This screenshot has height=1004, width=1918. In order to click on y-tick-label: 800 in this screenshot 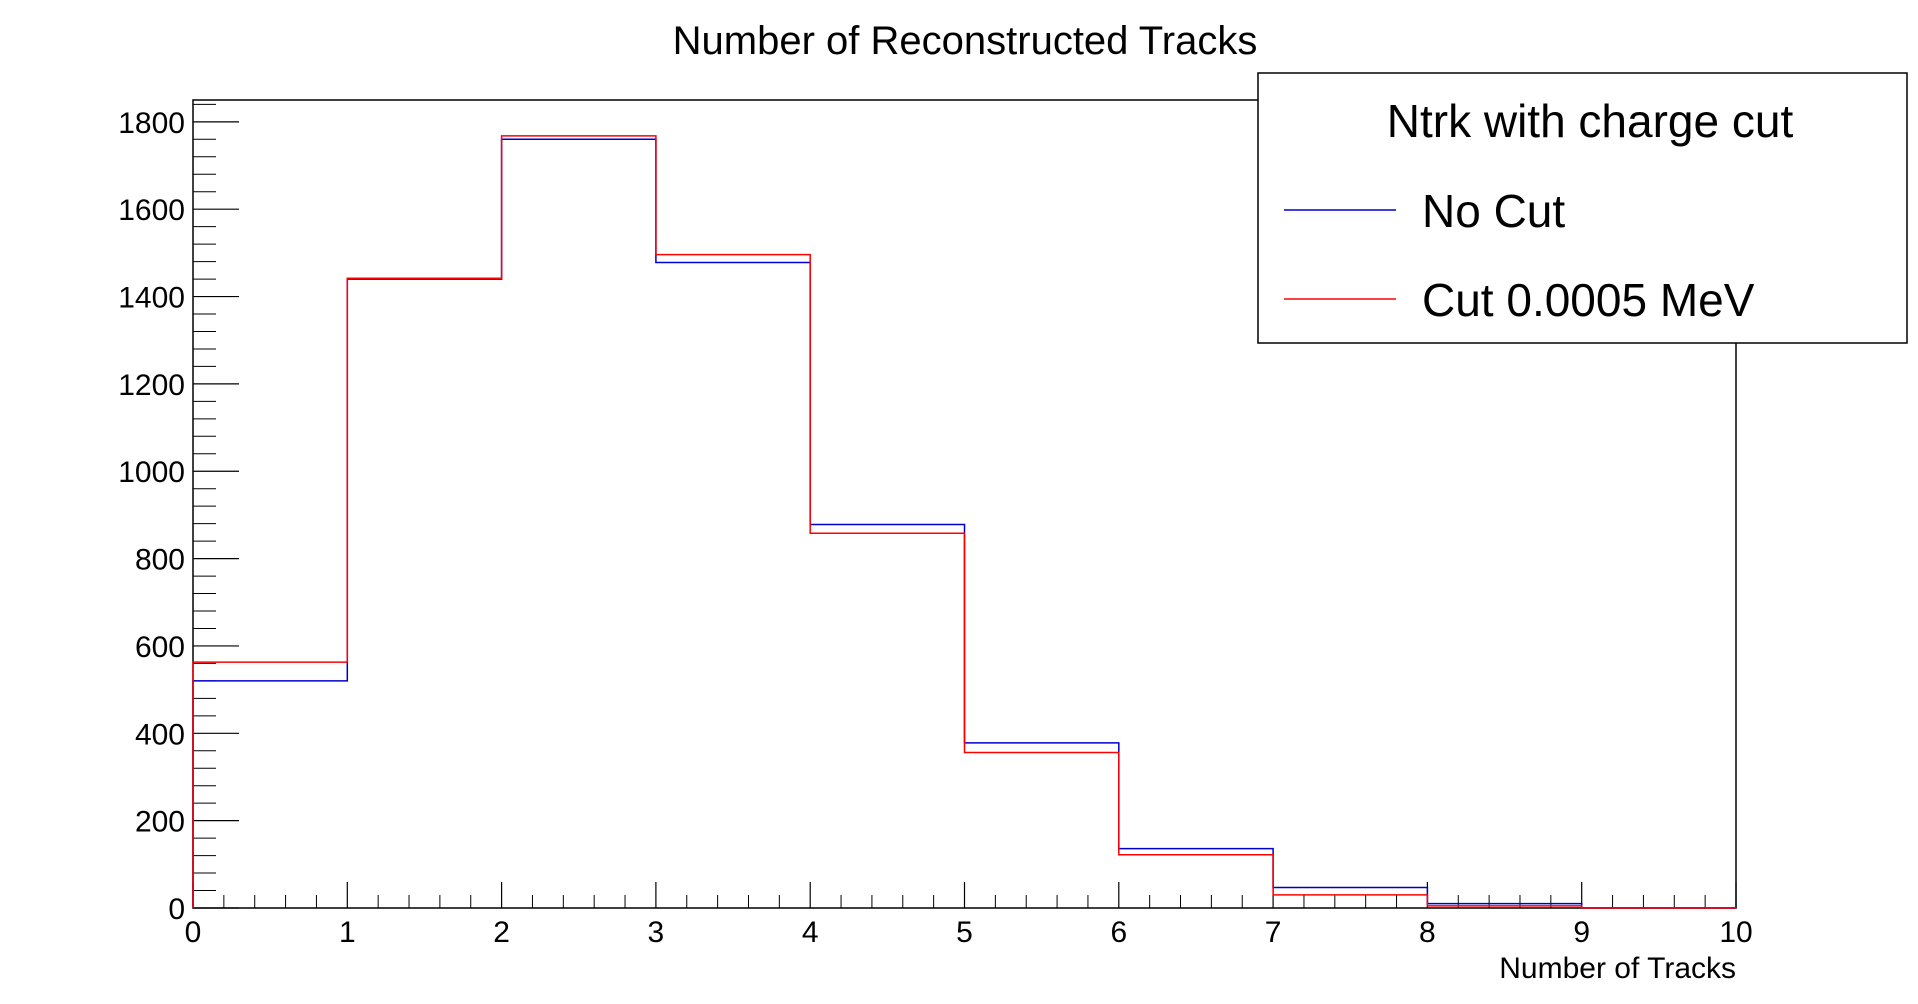, I will do `click(160, 560)`.